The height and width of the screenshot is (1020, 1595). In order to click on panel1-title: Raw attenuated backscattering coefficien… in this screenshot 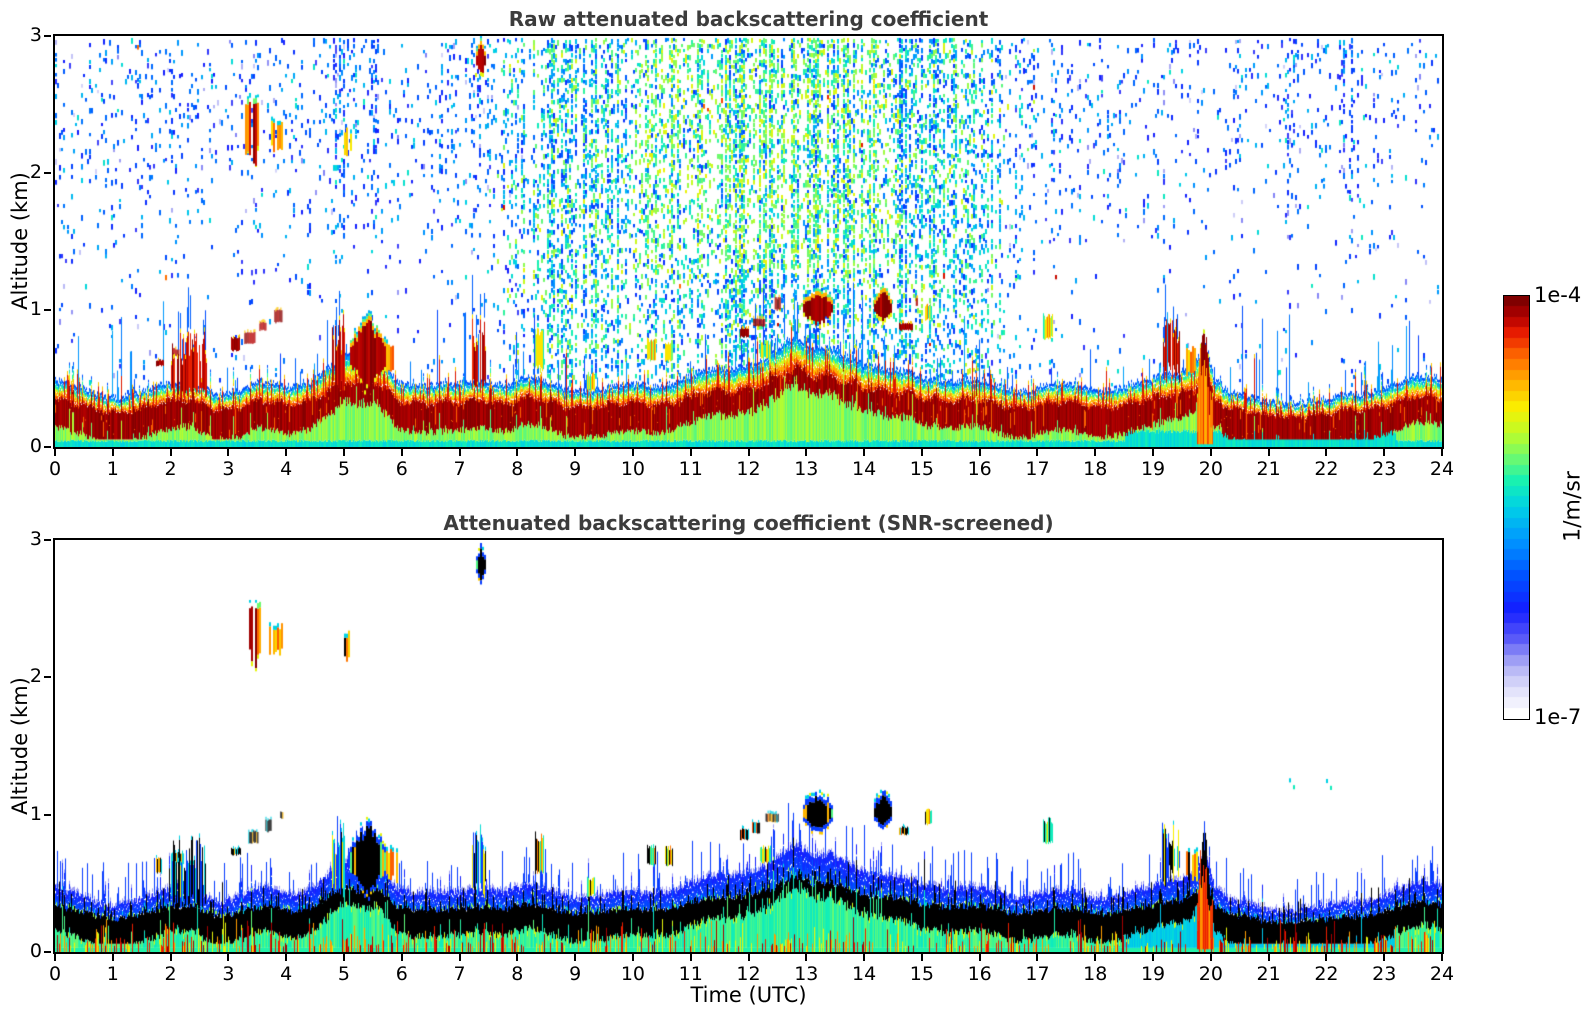, I will do `click(748, 19)`.